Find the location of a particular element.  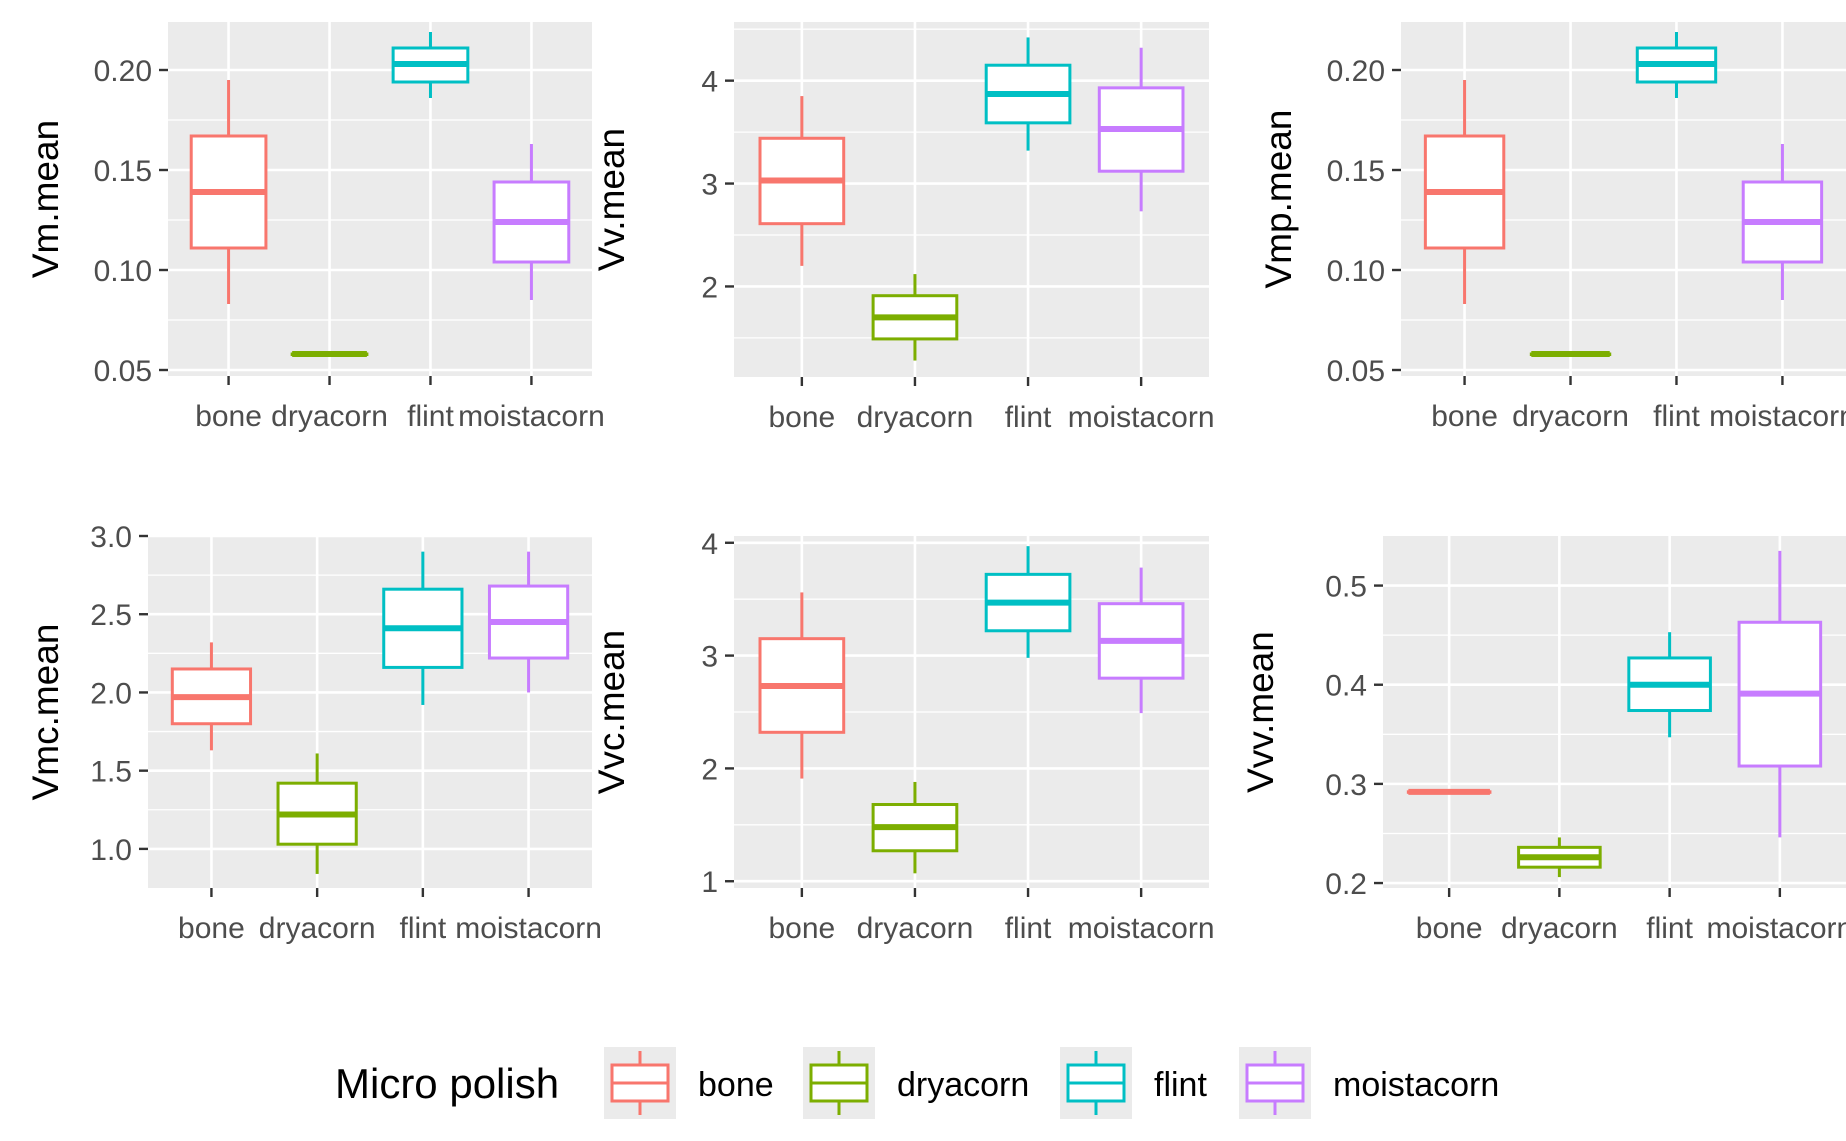

legend-title: Micro polish is located at coordinates (447, 1083).